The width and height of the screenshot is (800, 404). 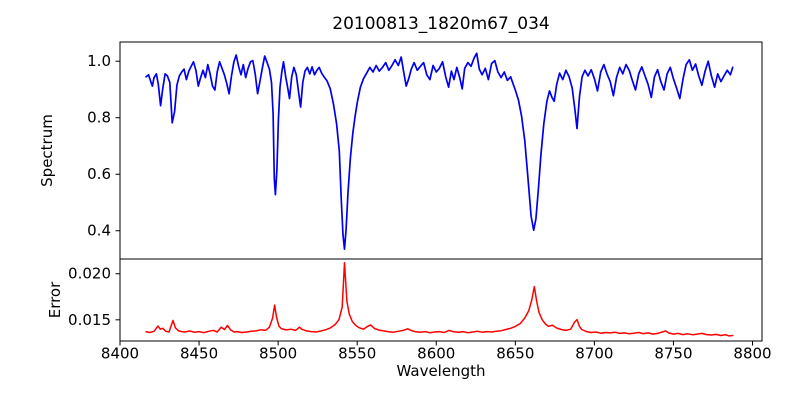 What do you see at coordinates (99, 118) in the screenshot?
I see `y-tick-label: 0.8` at bounding box center [99, 118].